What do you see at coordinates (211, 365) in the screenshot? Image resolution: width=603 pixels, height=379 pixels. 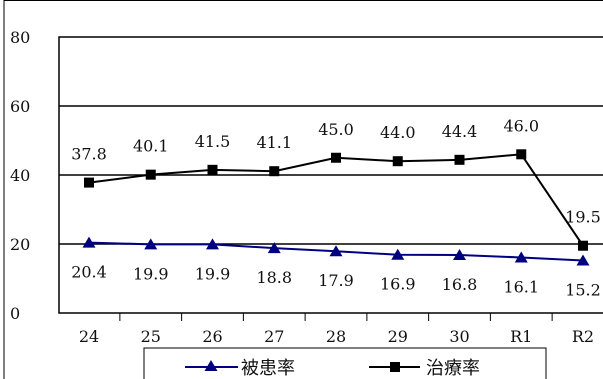 I see `legend-marker-triangle` at bounding box center [211, 365].